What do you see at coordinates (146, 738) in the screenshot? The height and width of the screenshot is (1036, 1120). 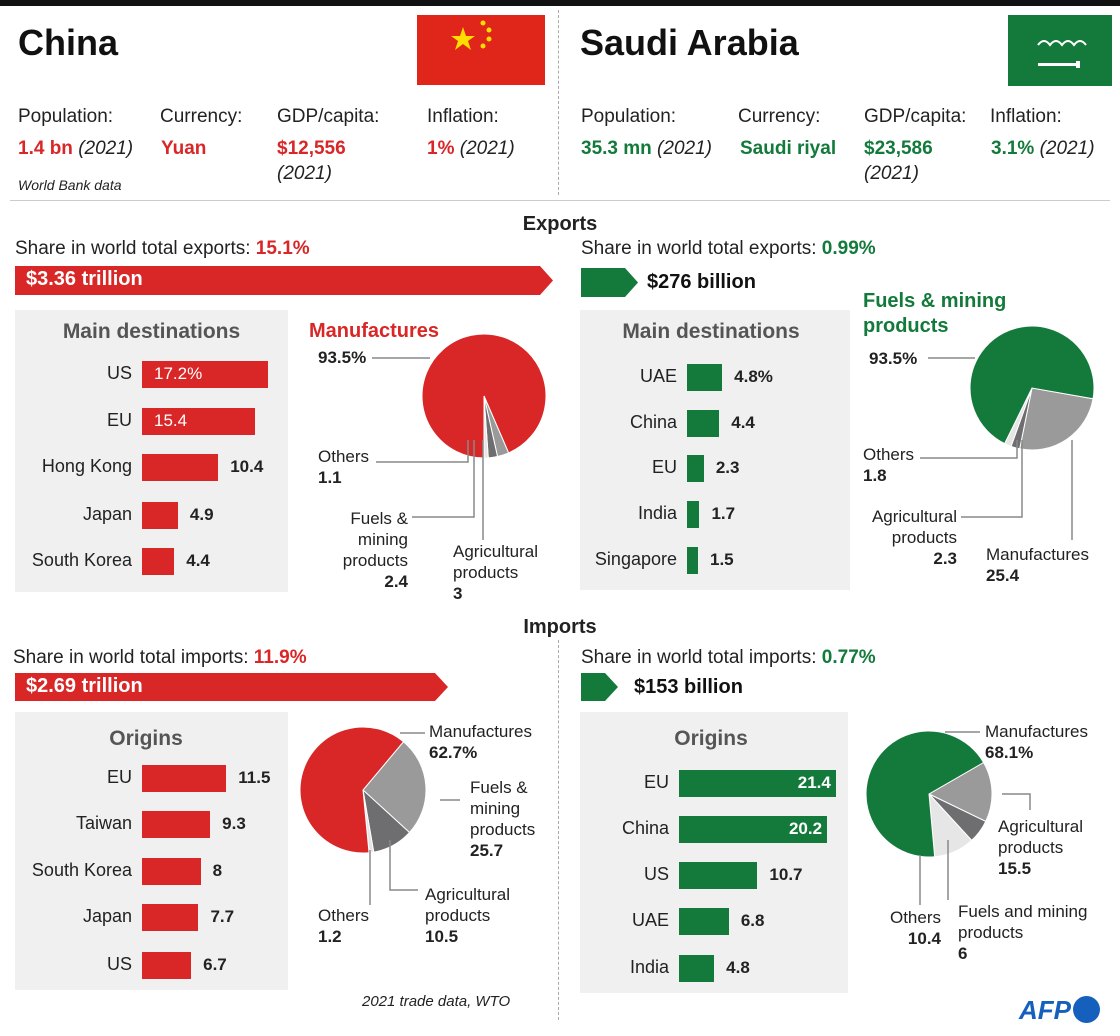 I see `panel-title: Origins` at bounding box center [146, 738].